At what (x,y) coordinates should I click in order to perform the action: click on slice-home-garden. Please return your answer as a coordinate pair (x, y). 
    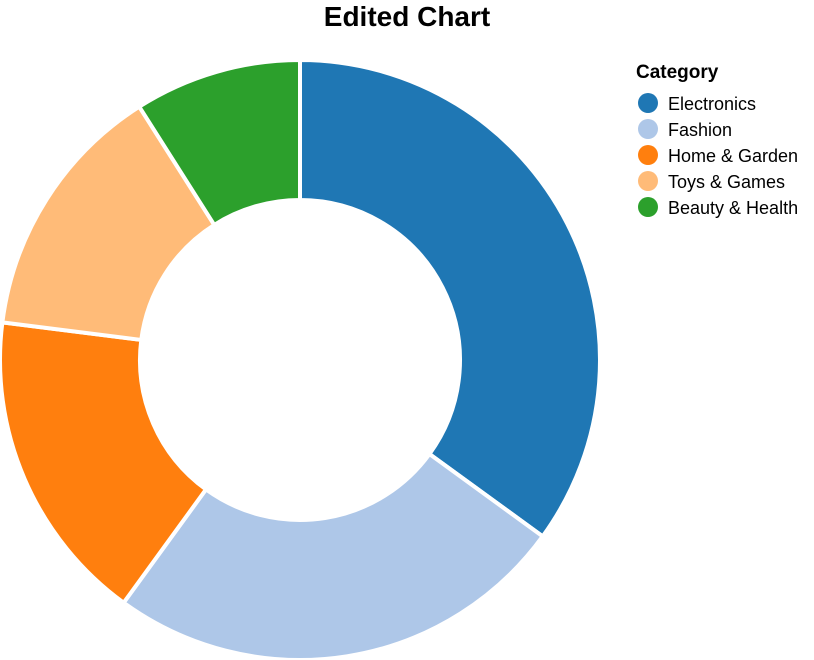
    Looking at the image, I should click on (104, 462).